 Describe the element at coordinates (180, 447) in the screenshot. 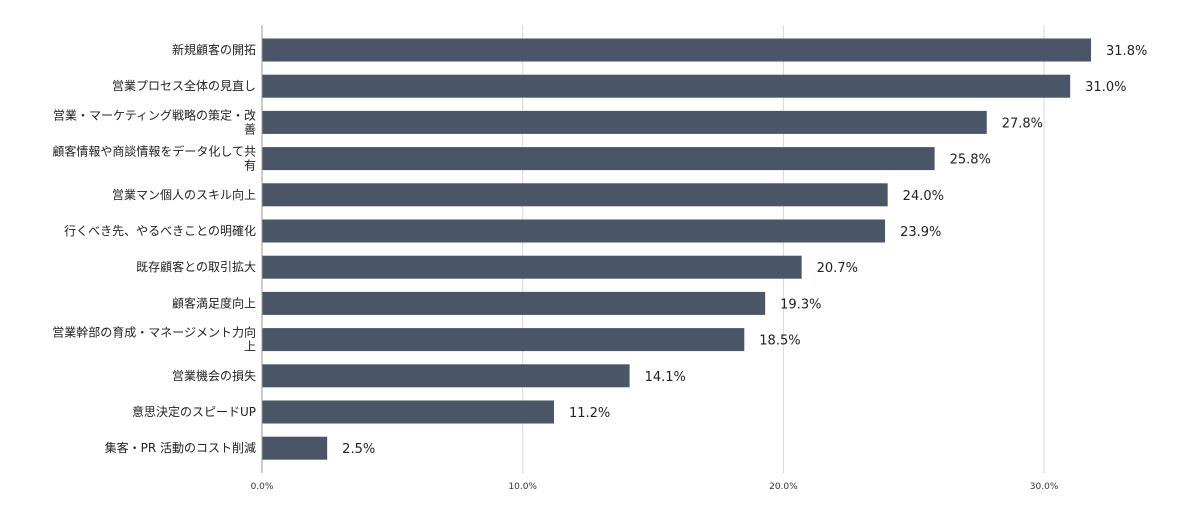

I see `category-label: 集客・PR 活動のコスト削減` at that location.